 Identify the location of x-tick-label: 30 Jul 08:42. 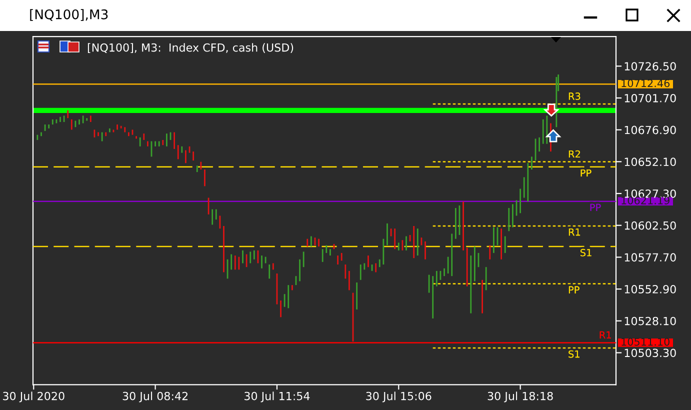
(155, 397).